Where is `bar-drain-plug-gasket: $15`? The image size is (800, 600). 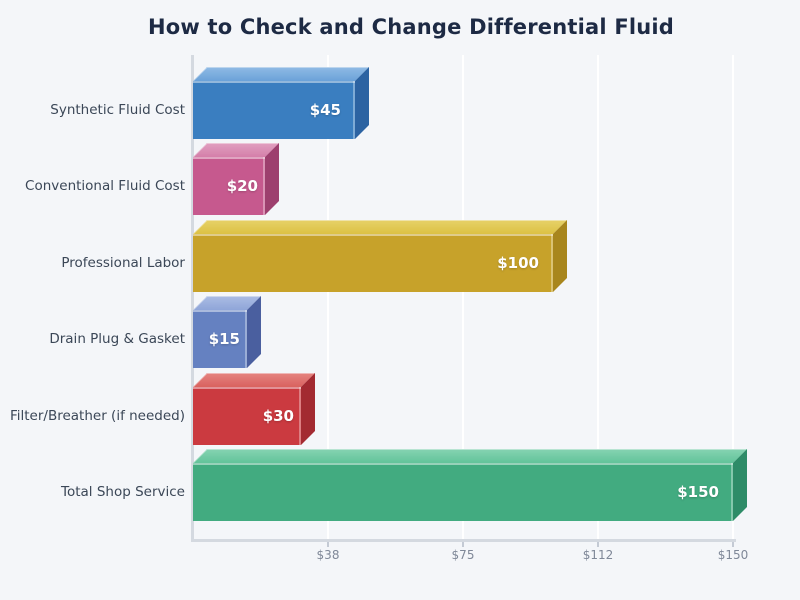 bar-drain-plug-gasket: $15 is located at coordinates (227, 332).